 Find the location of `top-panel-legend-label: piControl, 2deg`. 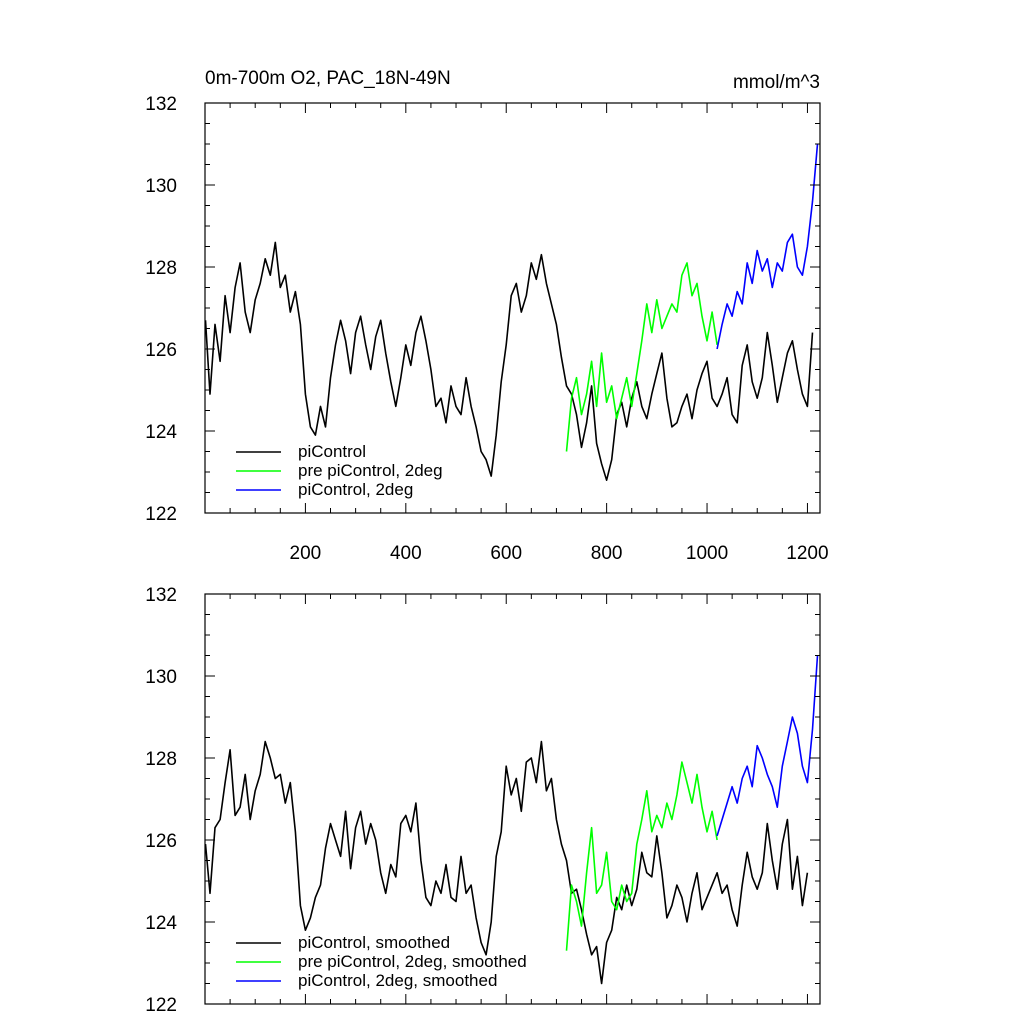

top-panel-legend-label: piControl, 2deg is located at coordinates (355, 489).